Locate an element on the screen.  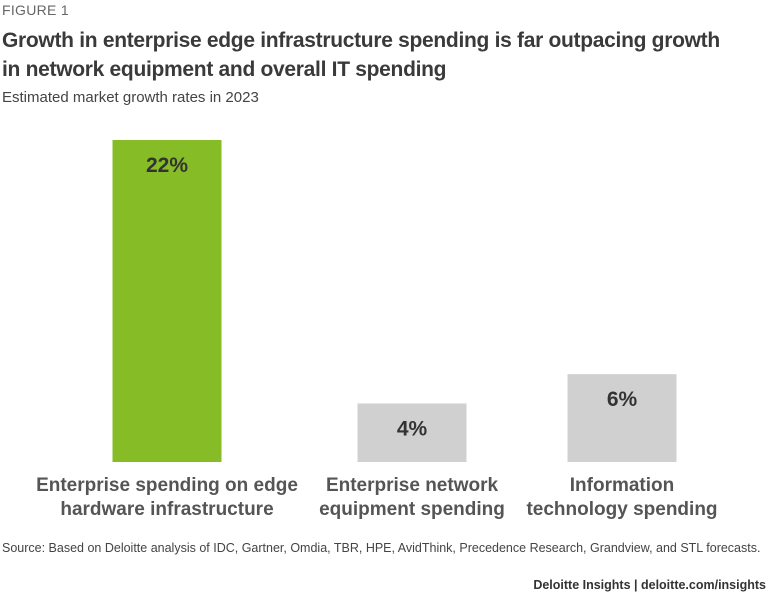
data-label-1: 22% is located at coordinates (167, 165).